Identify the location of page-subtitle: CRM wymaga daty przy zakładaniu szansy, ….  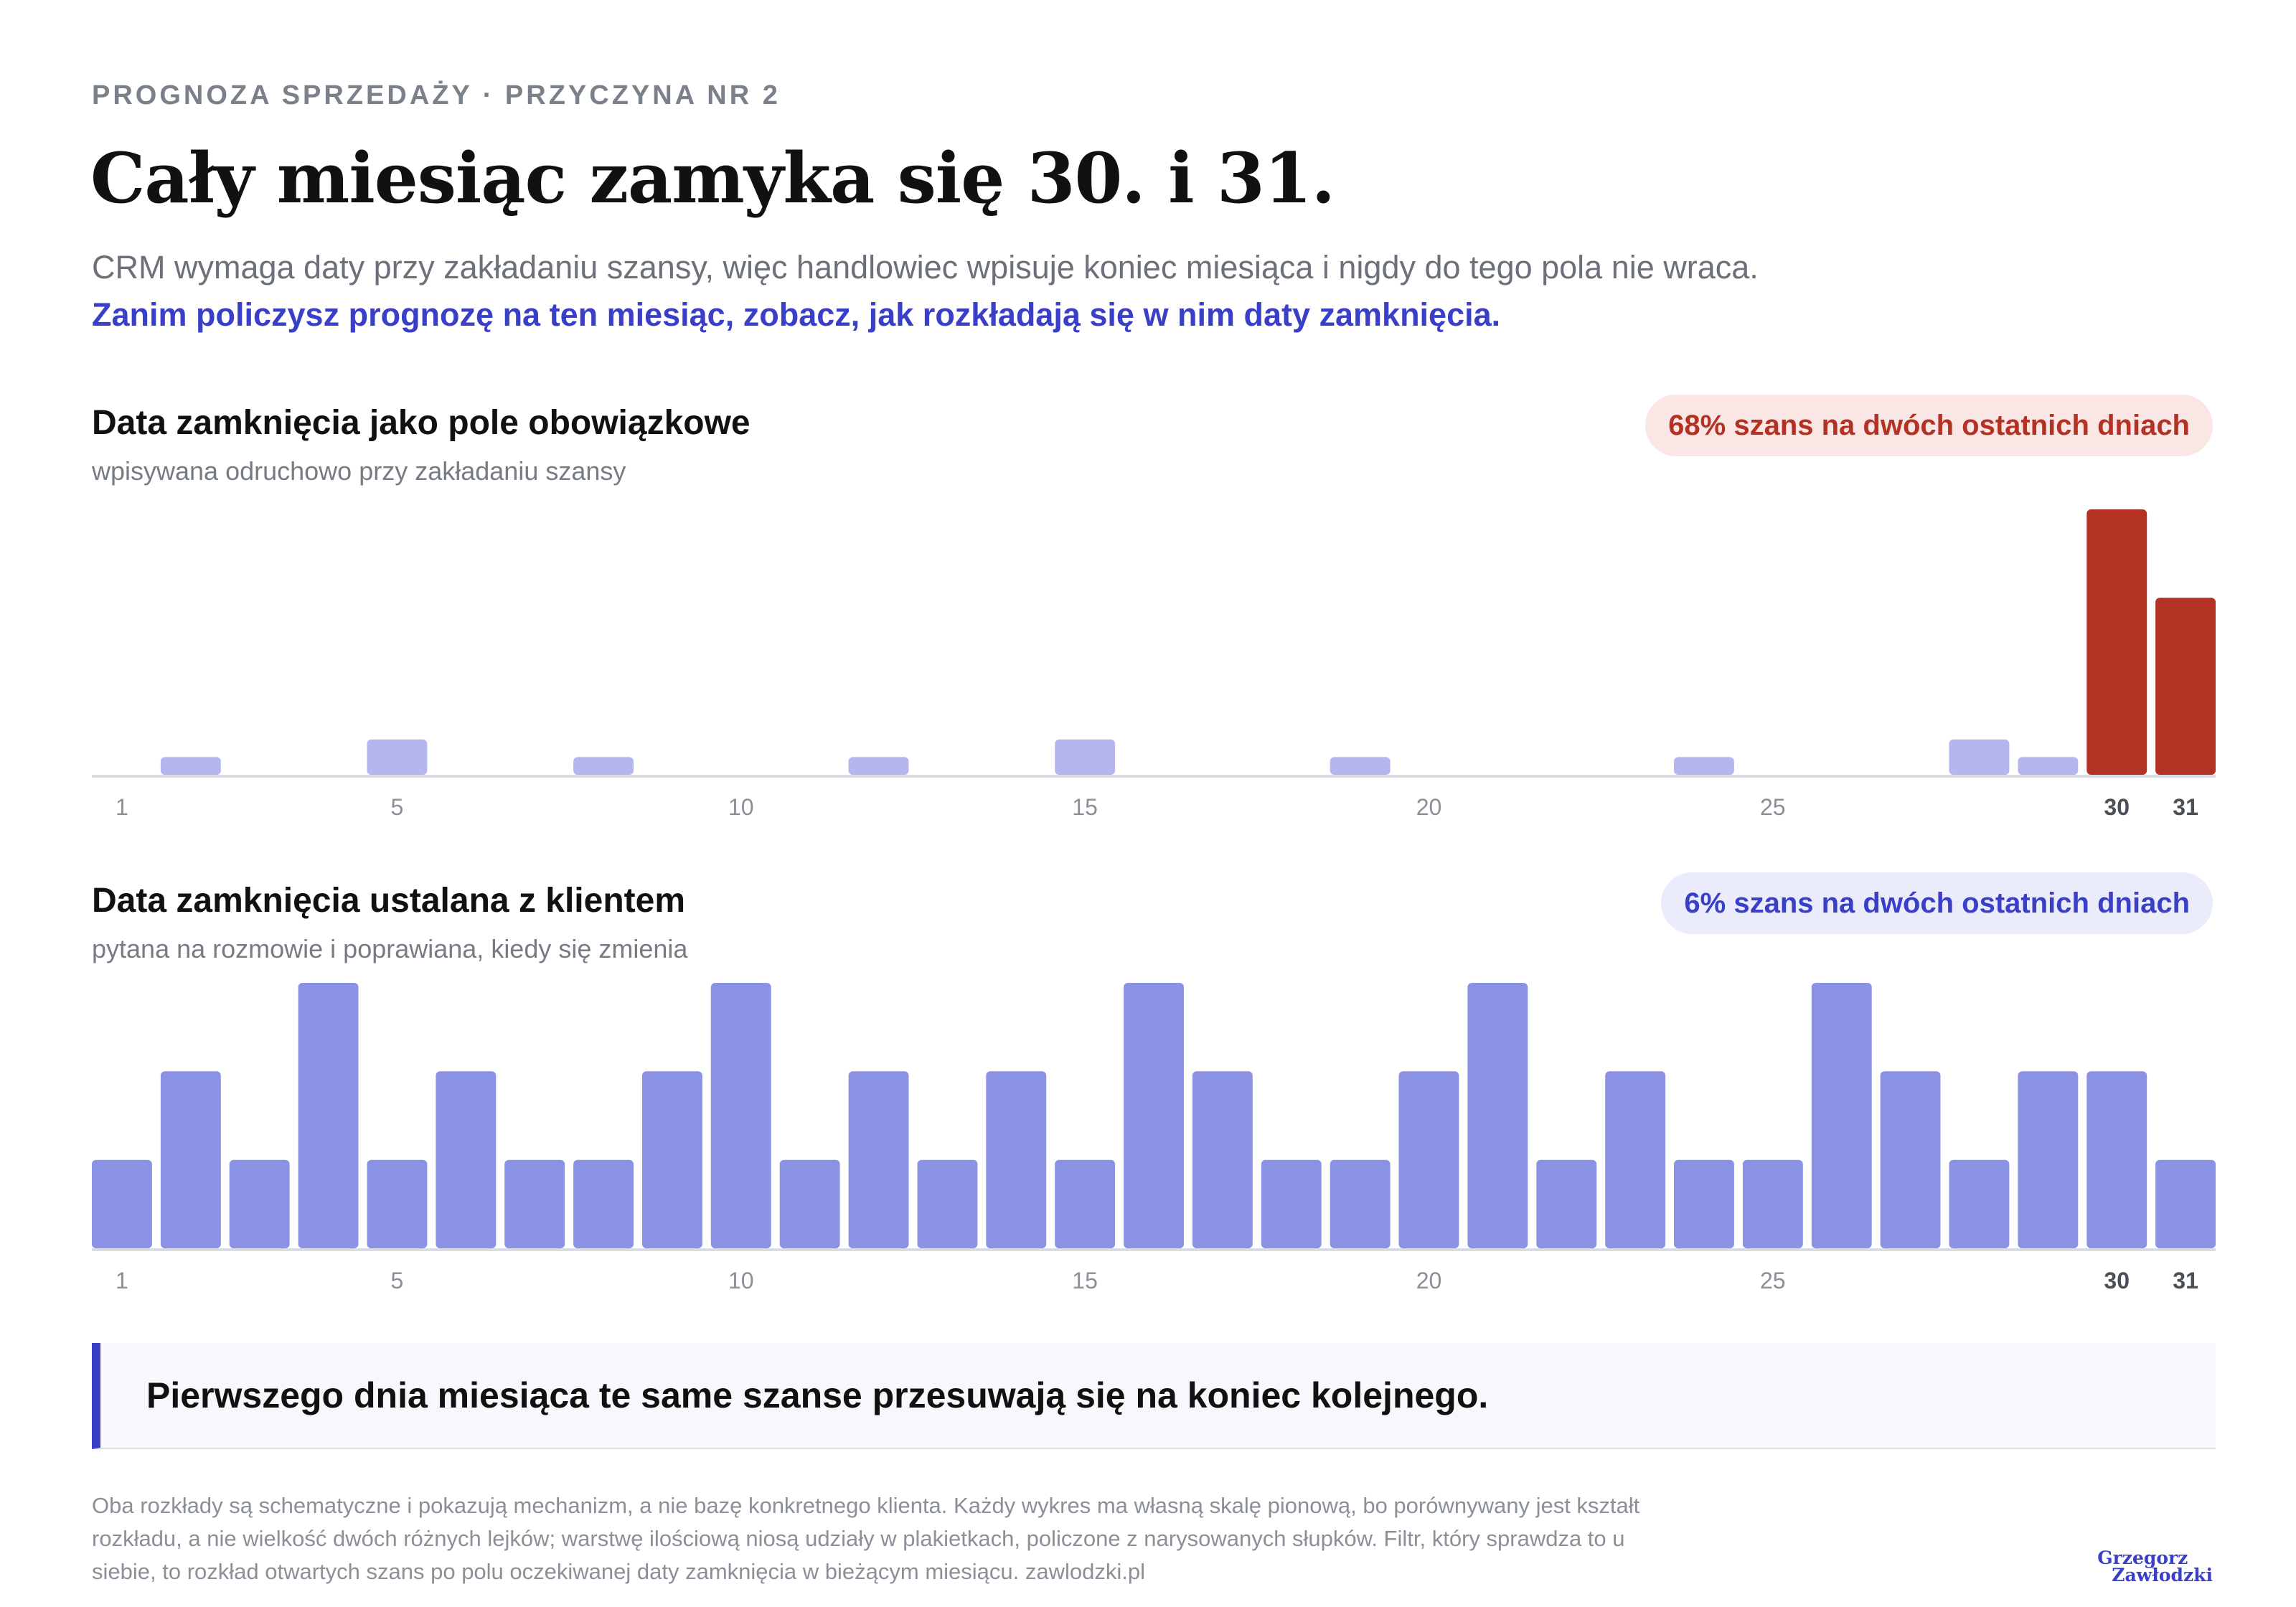
(953, 291).